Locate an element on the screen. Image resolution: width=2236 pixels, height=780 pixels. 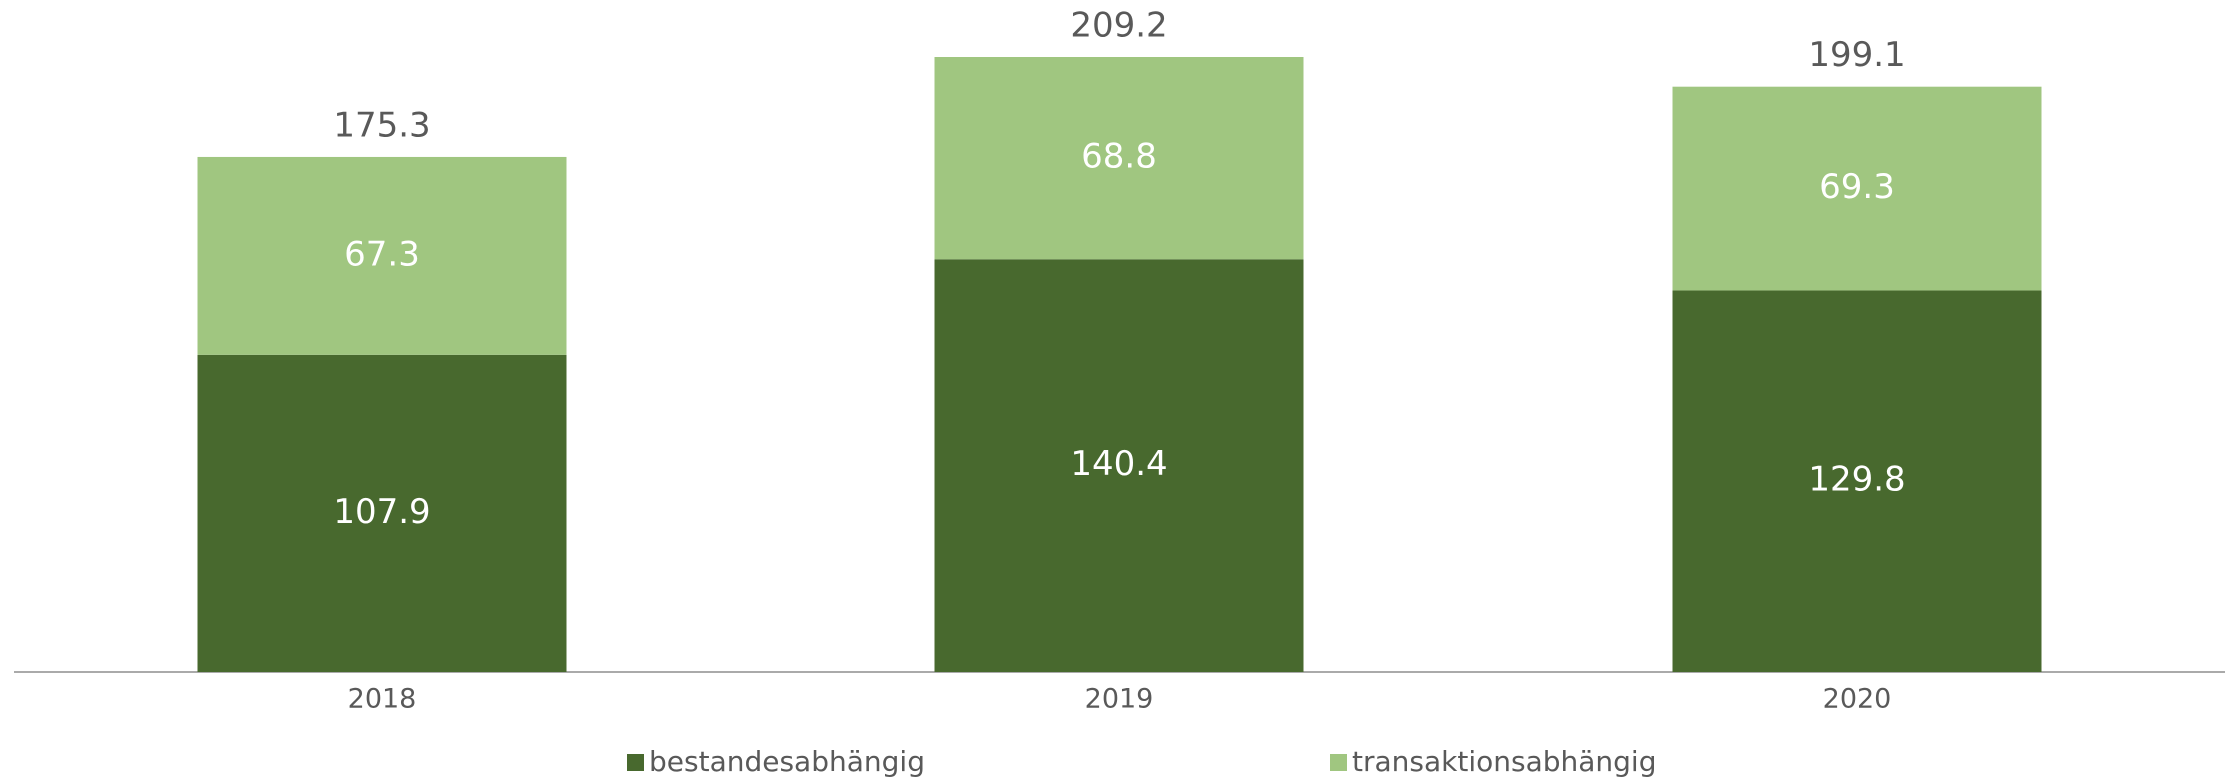
legend-label: transaktionsabhängig is located at coordinates (1504, 761).